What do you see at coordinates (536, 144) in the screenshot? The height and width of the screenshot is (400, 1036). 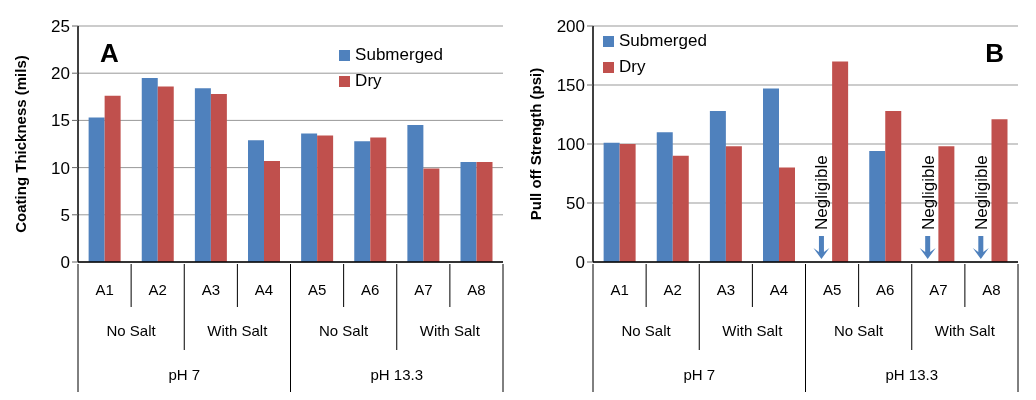 I see `y-axis-title: Pull off Strength (psi)` at bounding box center [536, 144].